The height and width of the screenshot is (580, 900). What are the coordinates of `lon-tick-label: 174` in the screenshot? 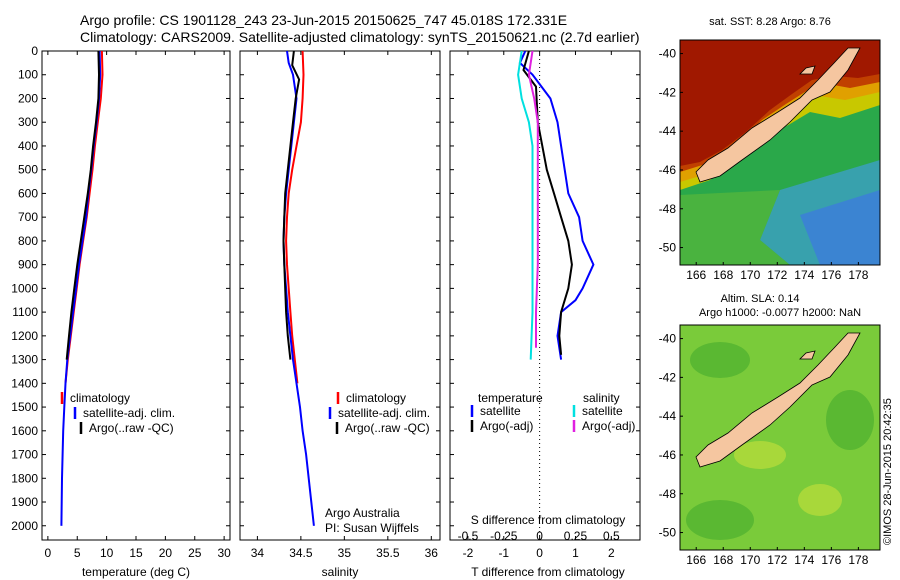 It's located at (804, 275).